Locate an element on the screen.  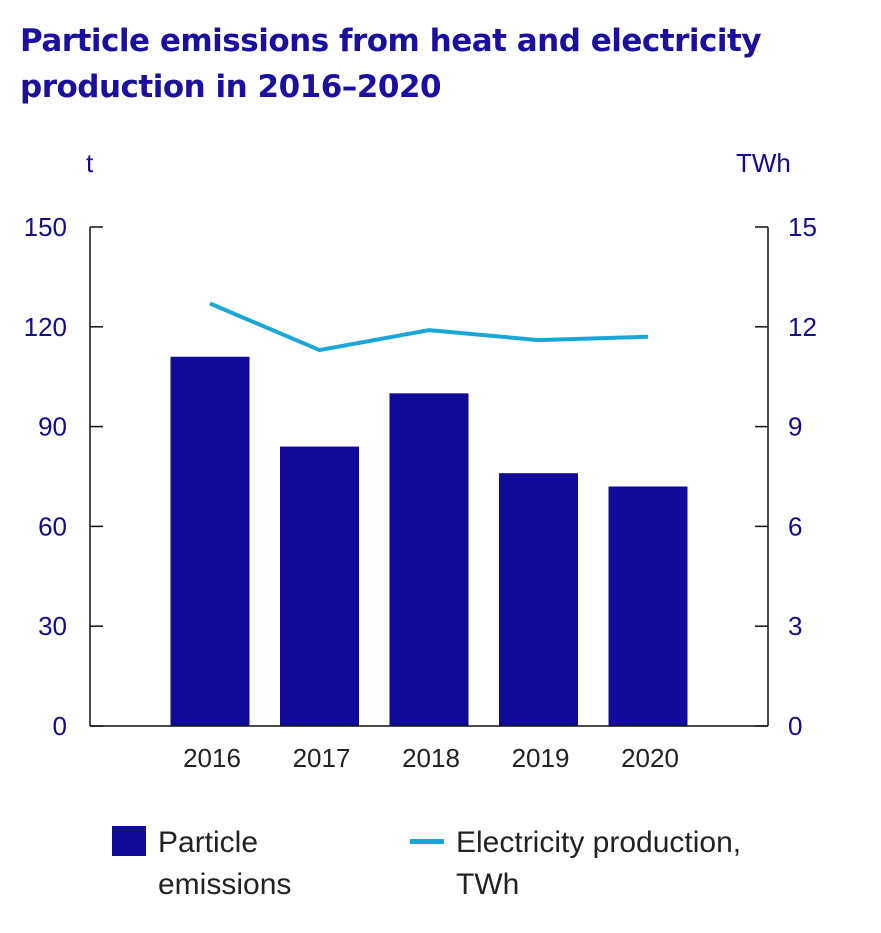
x-axis-ticks: 2016 2017 2018 2019 2020 is located at coordinates (431, 758).